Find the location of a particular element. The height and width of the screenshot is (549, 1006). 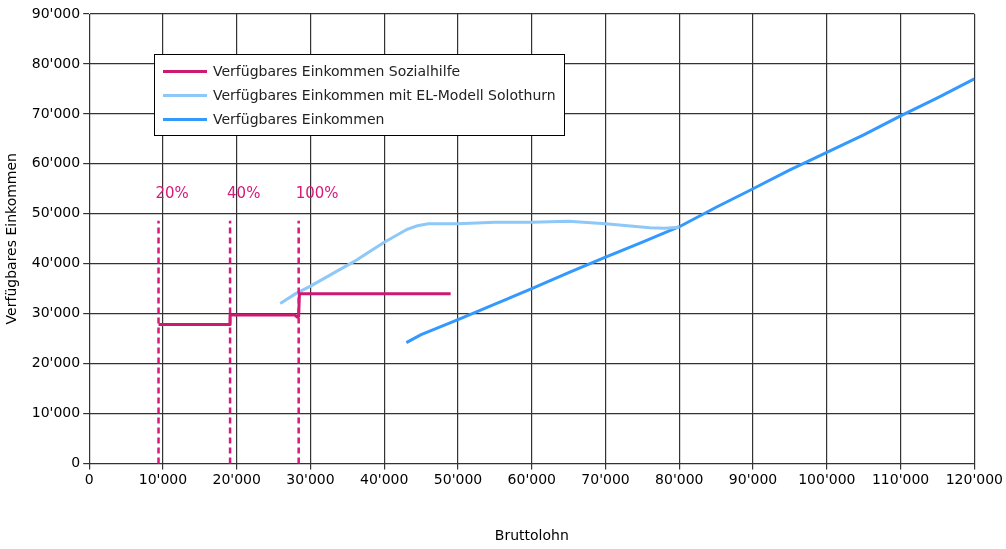

legend-label: Verfügbares Einkommen mit EL-Modell Solothurn is located at coordinates (384, 95).